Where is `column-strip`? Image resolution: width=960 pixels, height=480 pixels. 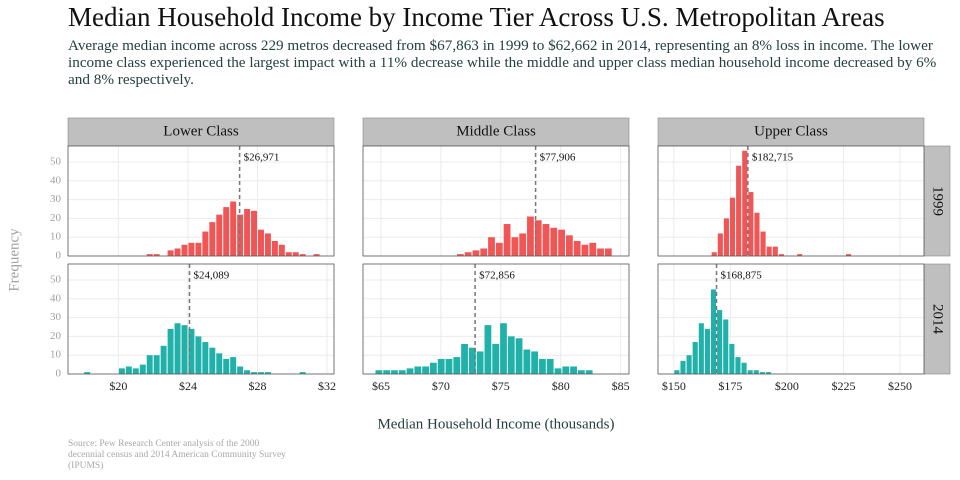
column-strip is located at coordinates (791, 132).